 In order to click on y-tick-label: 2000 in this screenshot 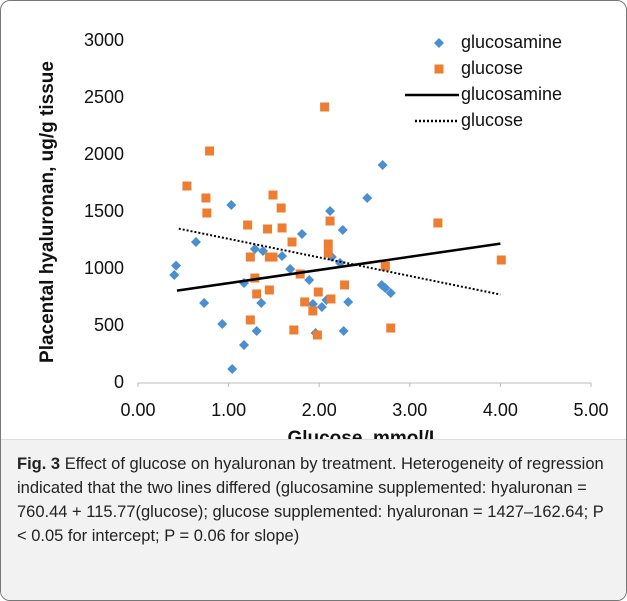, I will do `click(104, 154)`.